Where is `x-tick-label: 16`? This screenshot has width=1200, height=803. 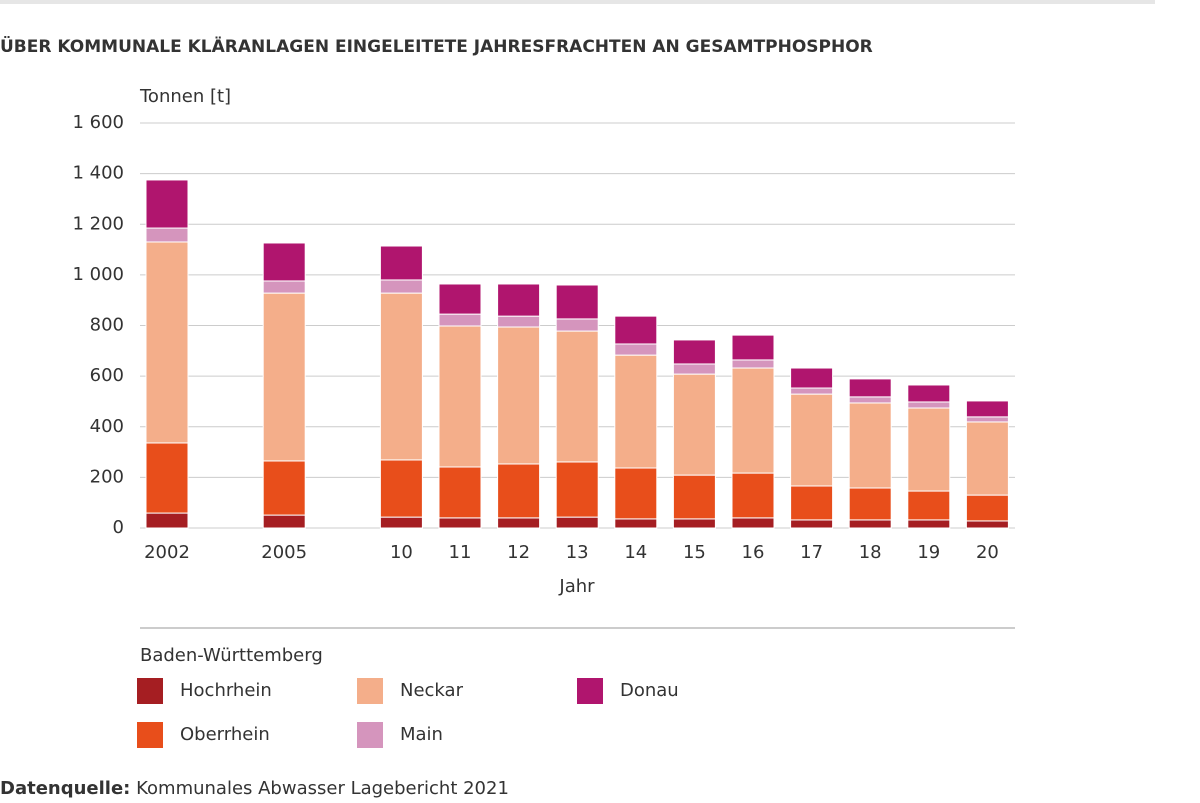
x-tick-label: 16 is located at coordinates (753, 552).